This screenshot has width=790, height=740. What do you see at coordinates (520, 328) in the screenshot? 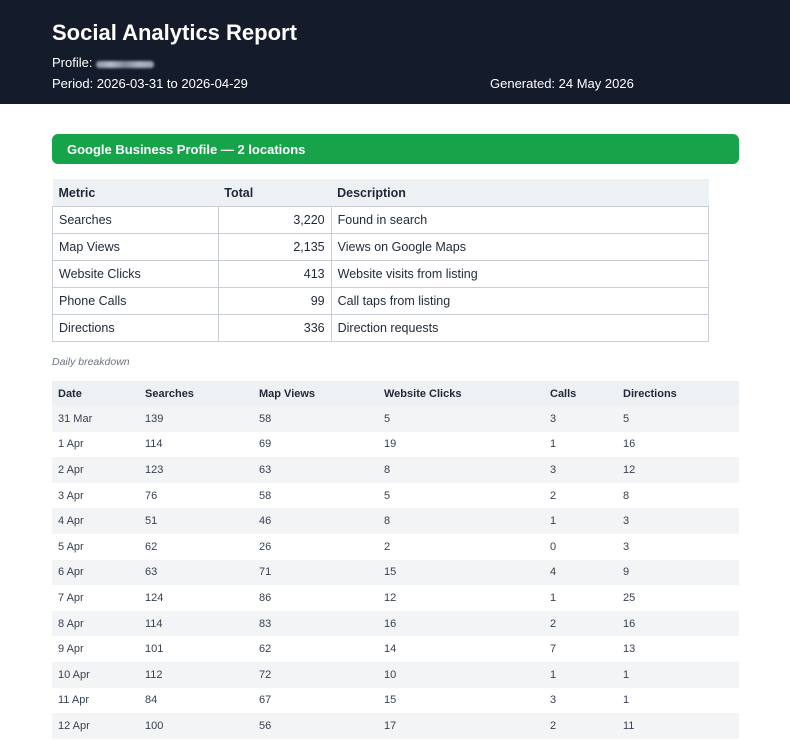
I see `description-cell: Direction requests` at bounding box center [520, 328].